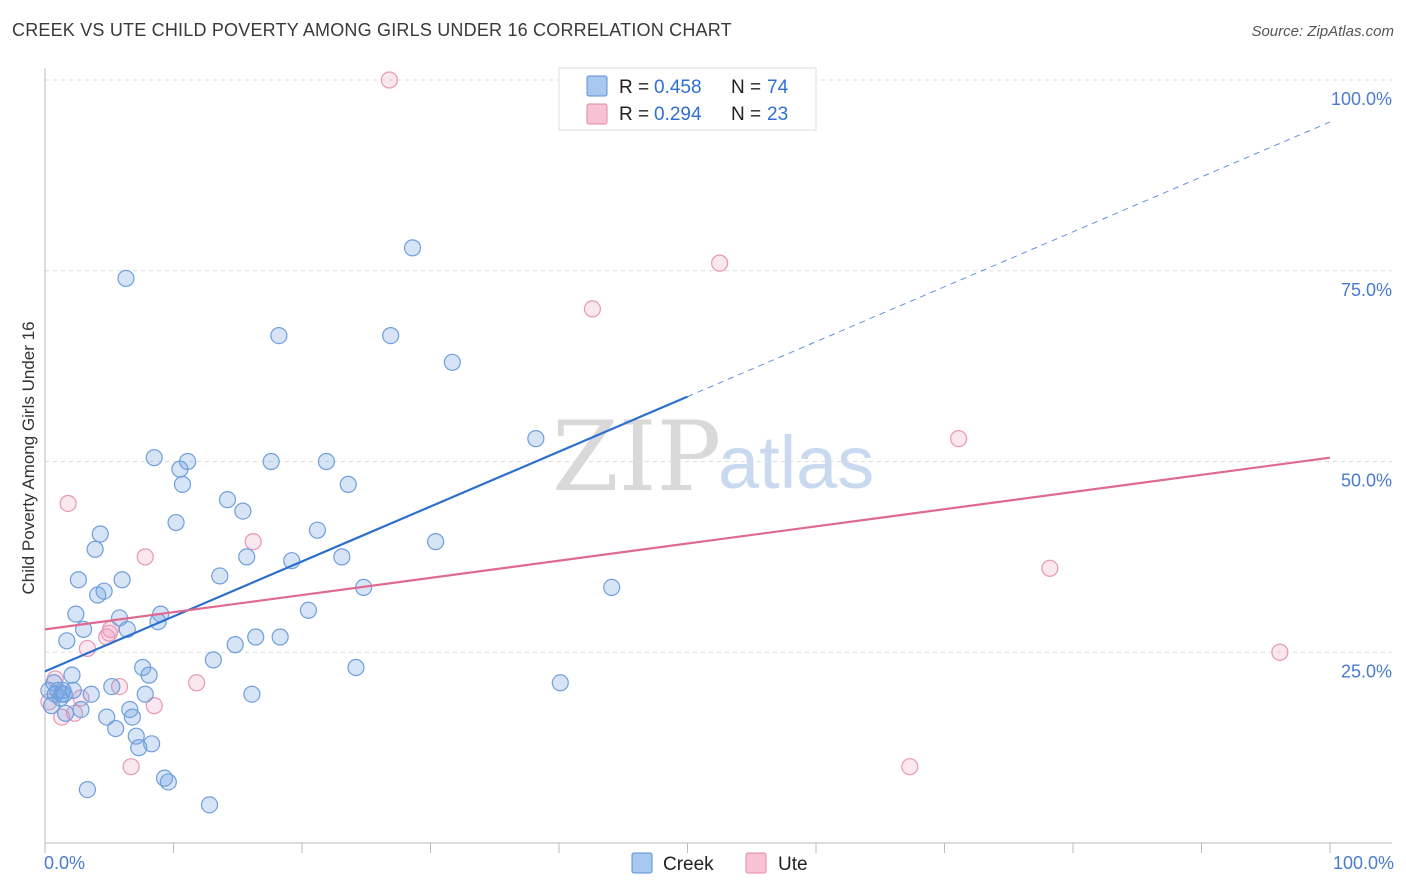 The width and height of the screenshot is (1406, 892). What do you see at coordinates (778, 87) in the screenshot?
I see `legend-creek-n-value: 74` at bounding box center [778, 87].